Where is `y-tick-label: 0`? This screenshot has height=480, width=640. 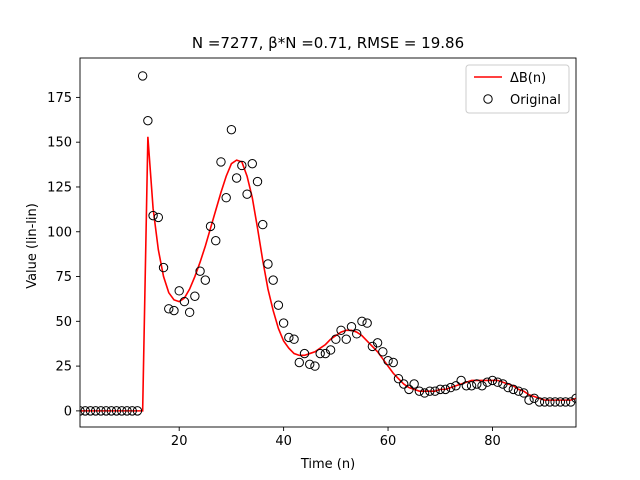 y-tick-label: 0 is located at coordinates (68, 411).